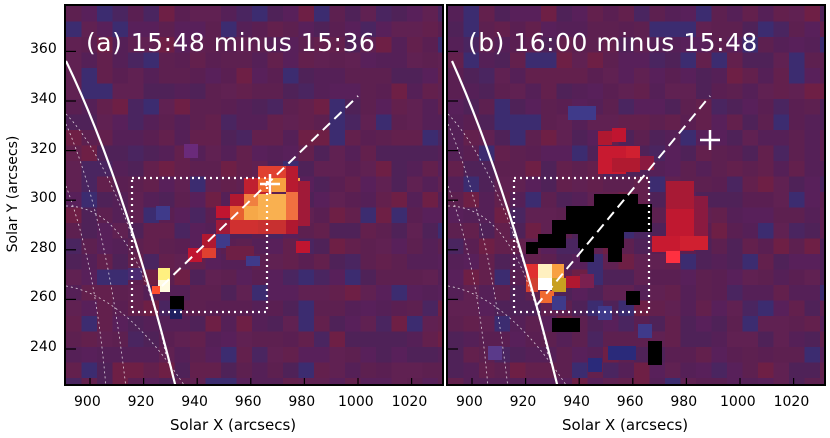 The image size is (830, 438). What do you see at coordinates (116, 281) in the screenshot?
I see `coordinate-grid-line` at bounding box center [116, 281].